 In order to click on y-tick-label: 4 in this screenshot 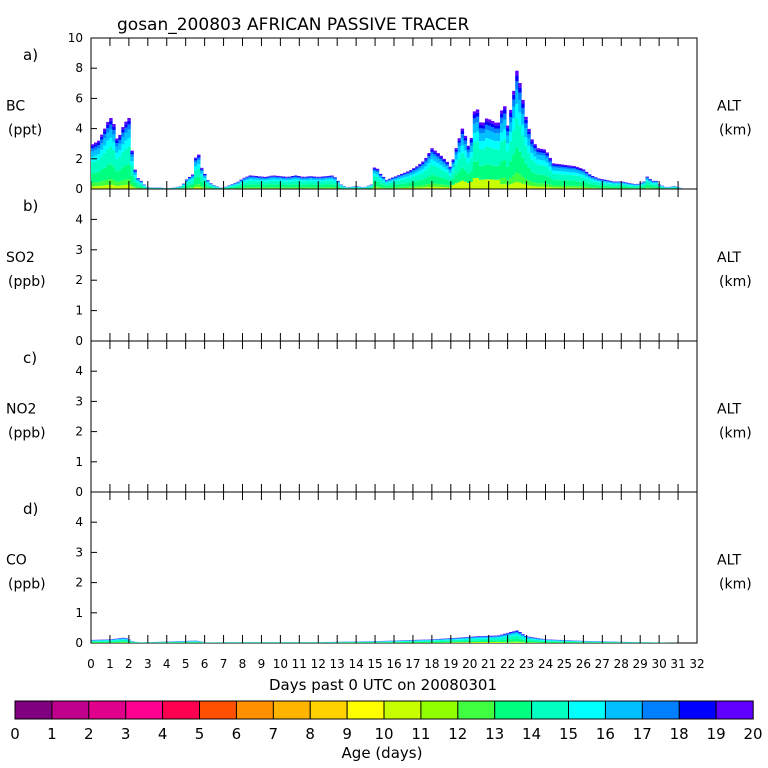, I will do `click(79, 129)`.